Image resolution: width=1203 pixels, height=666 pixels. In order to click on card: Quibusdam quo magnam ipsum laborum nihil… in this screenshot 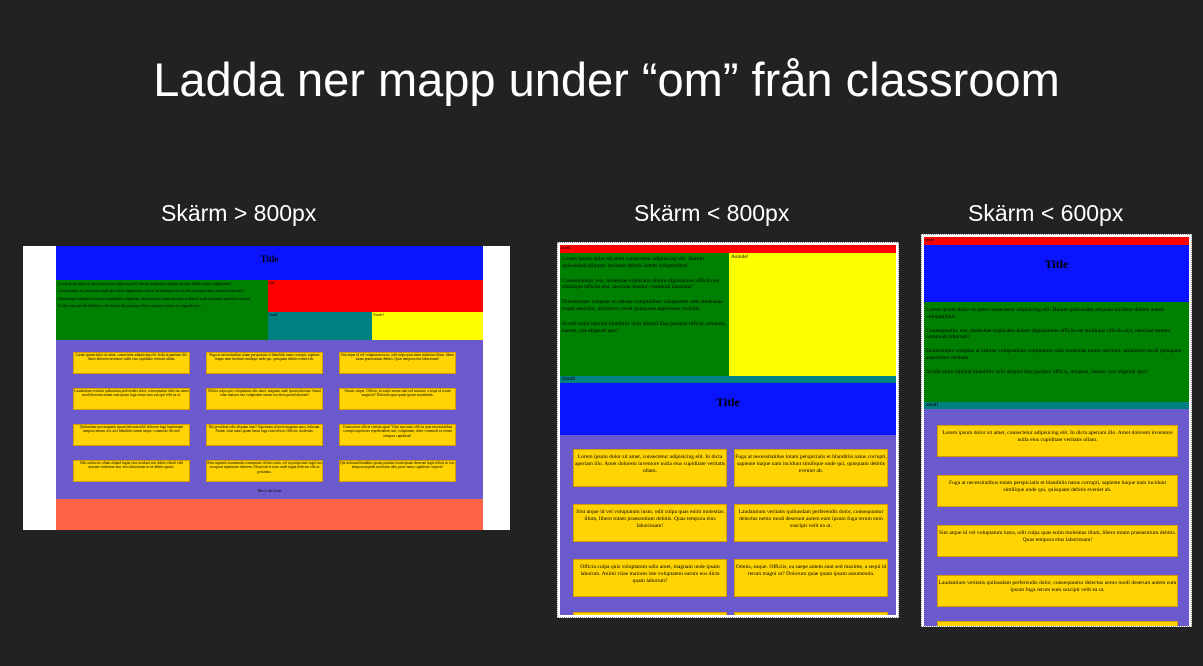, I will do `click(131, 435)`.